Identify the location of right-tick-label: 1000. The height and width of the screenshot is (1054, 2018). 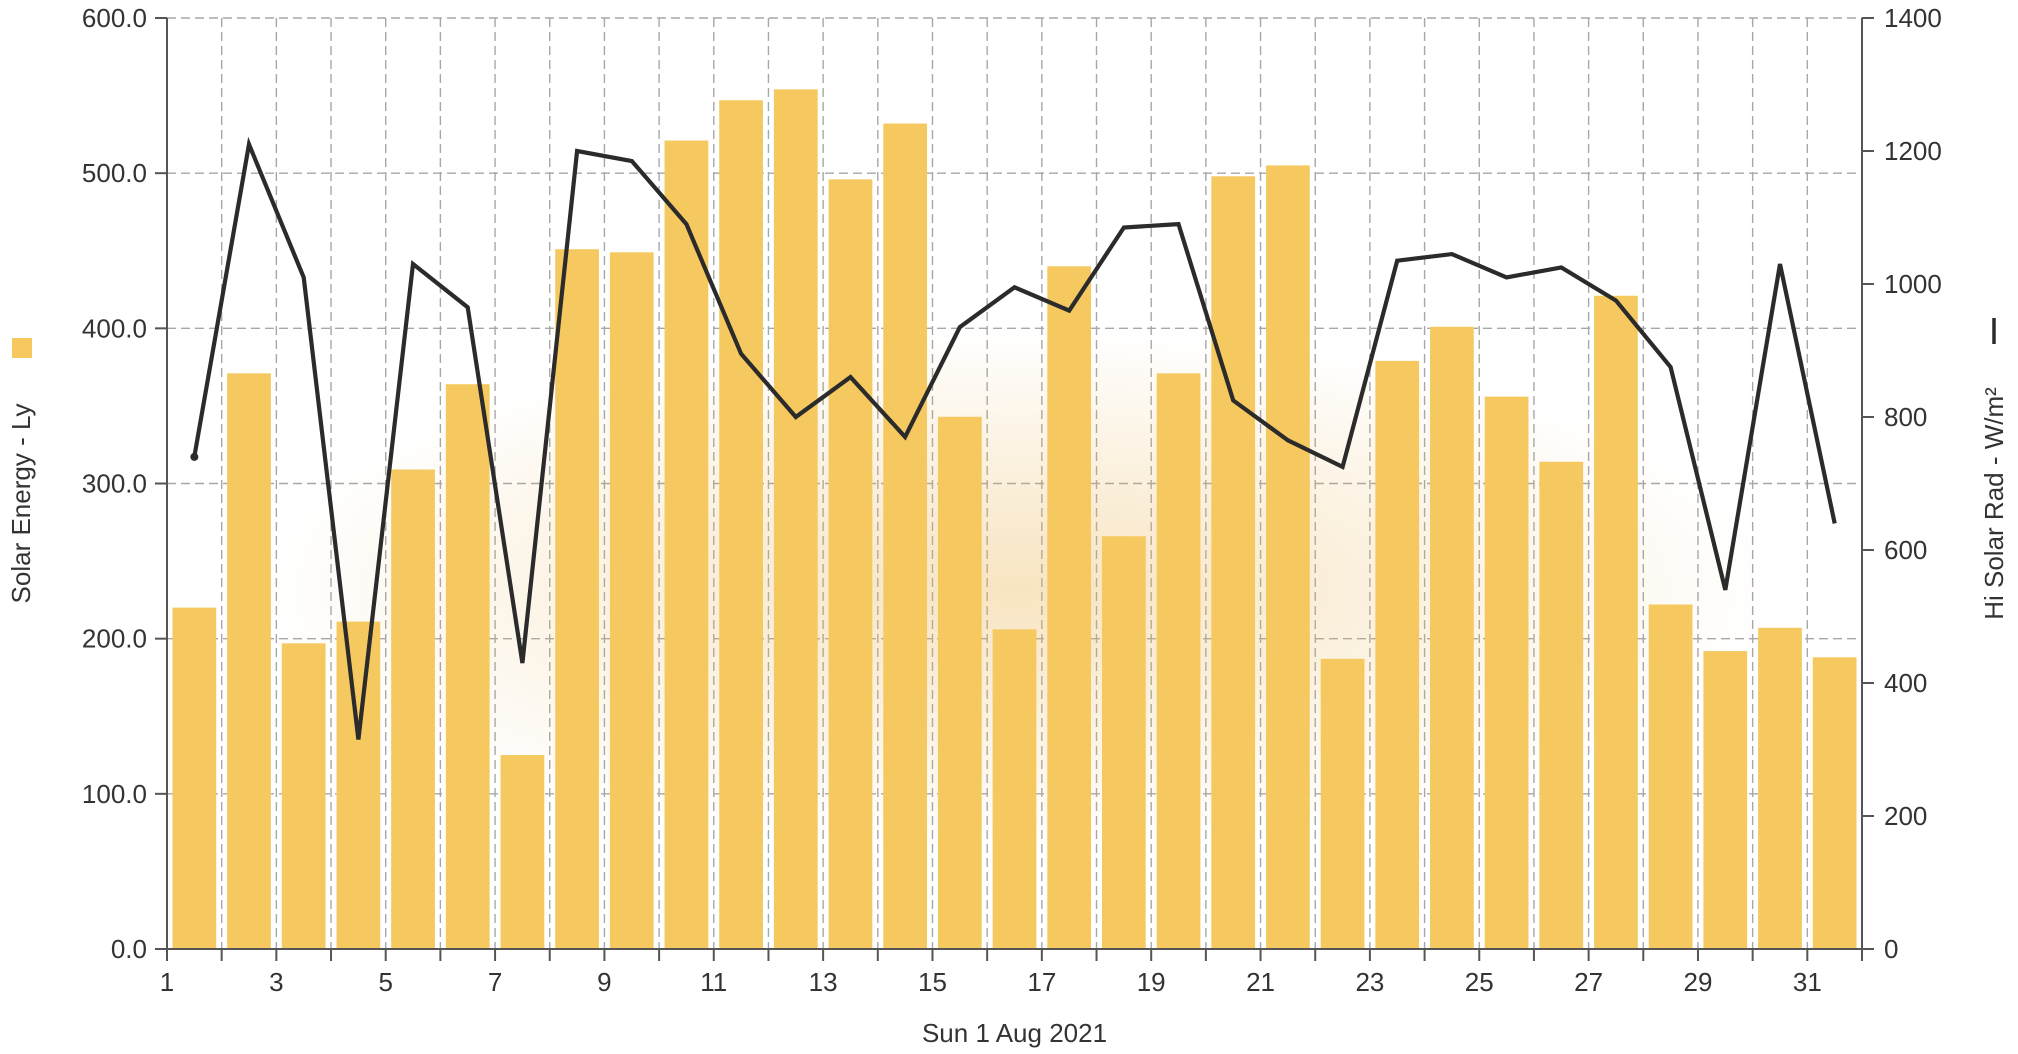
(1913, 284).